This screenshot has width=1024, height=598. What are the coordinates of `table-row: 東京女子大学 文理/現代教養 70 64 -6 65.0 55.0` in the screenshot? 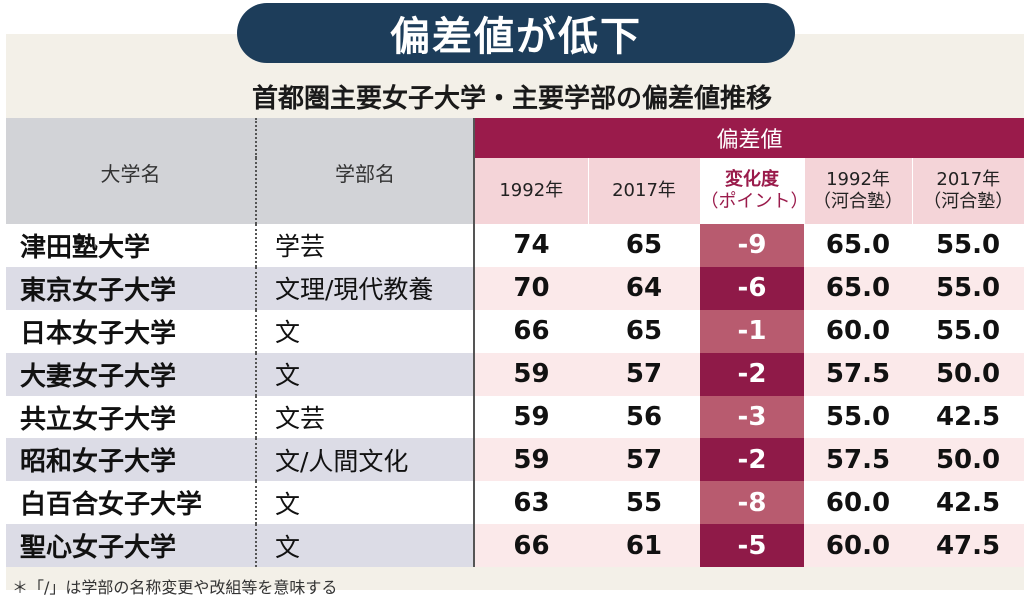 It's located at (515, 288).